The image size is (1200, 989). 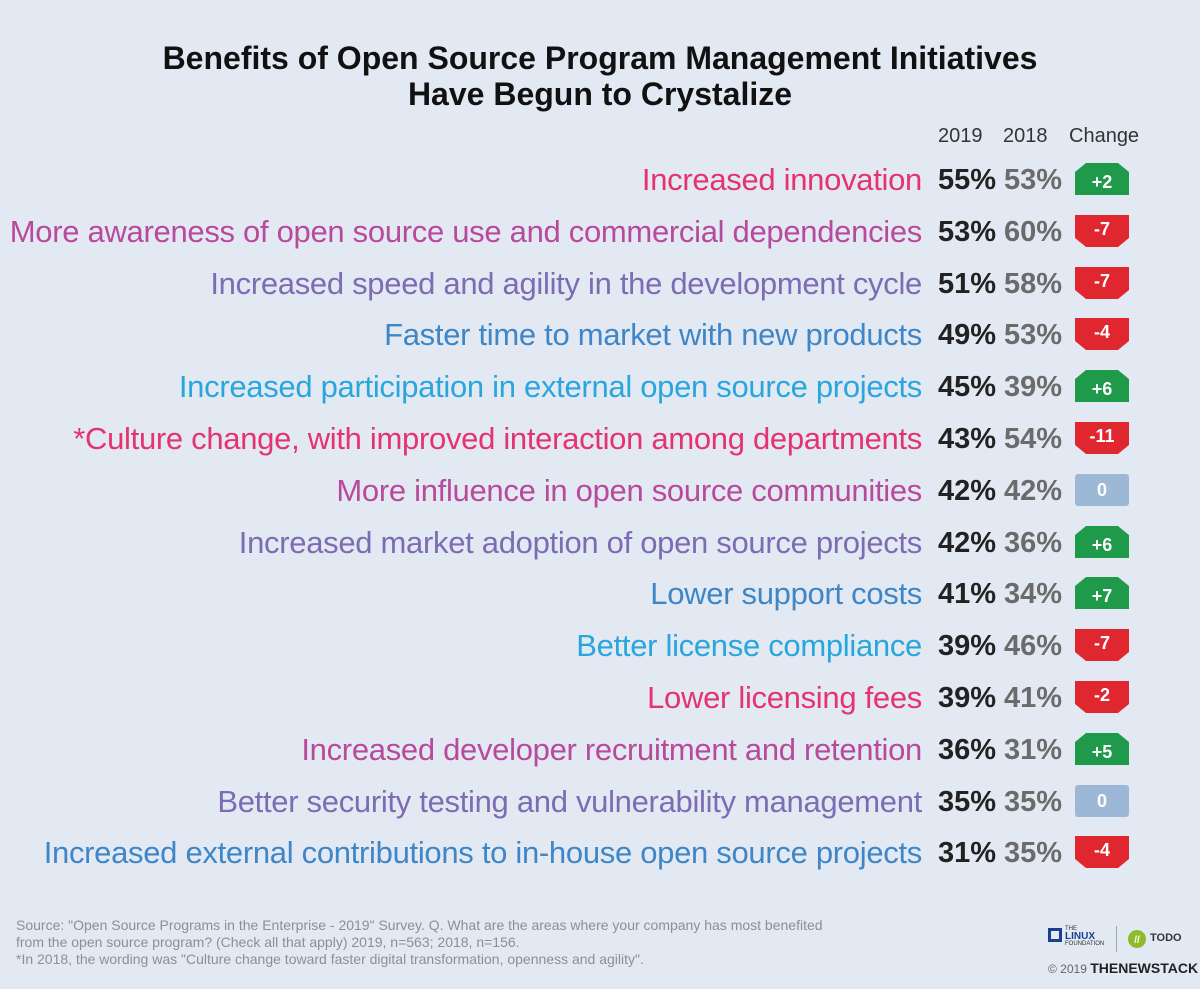 I want to click on change-value: -11, so click(x=1102, y=436).